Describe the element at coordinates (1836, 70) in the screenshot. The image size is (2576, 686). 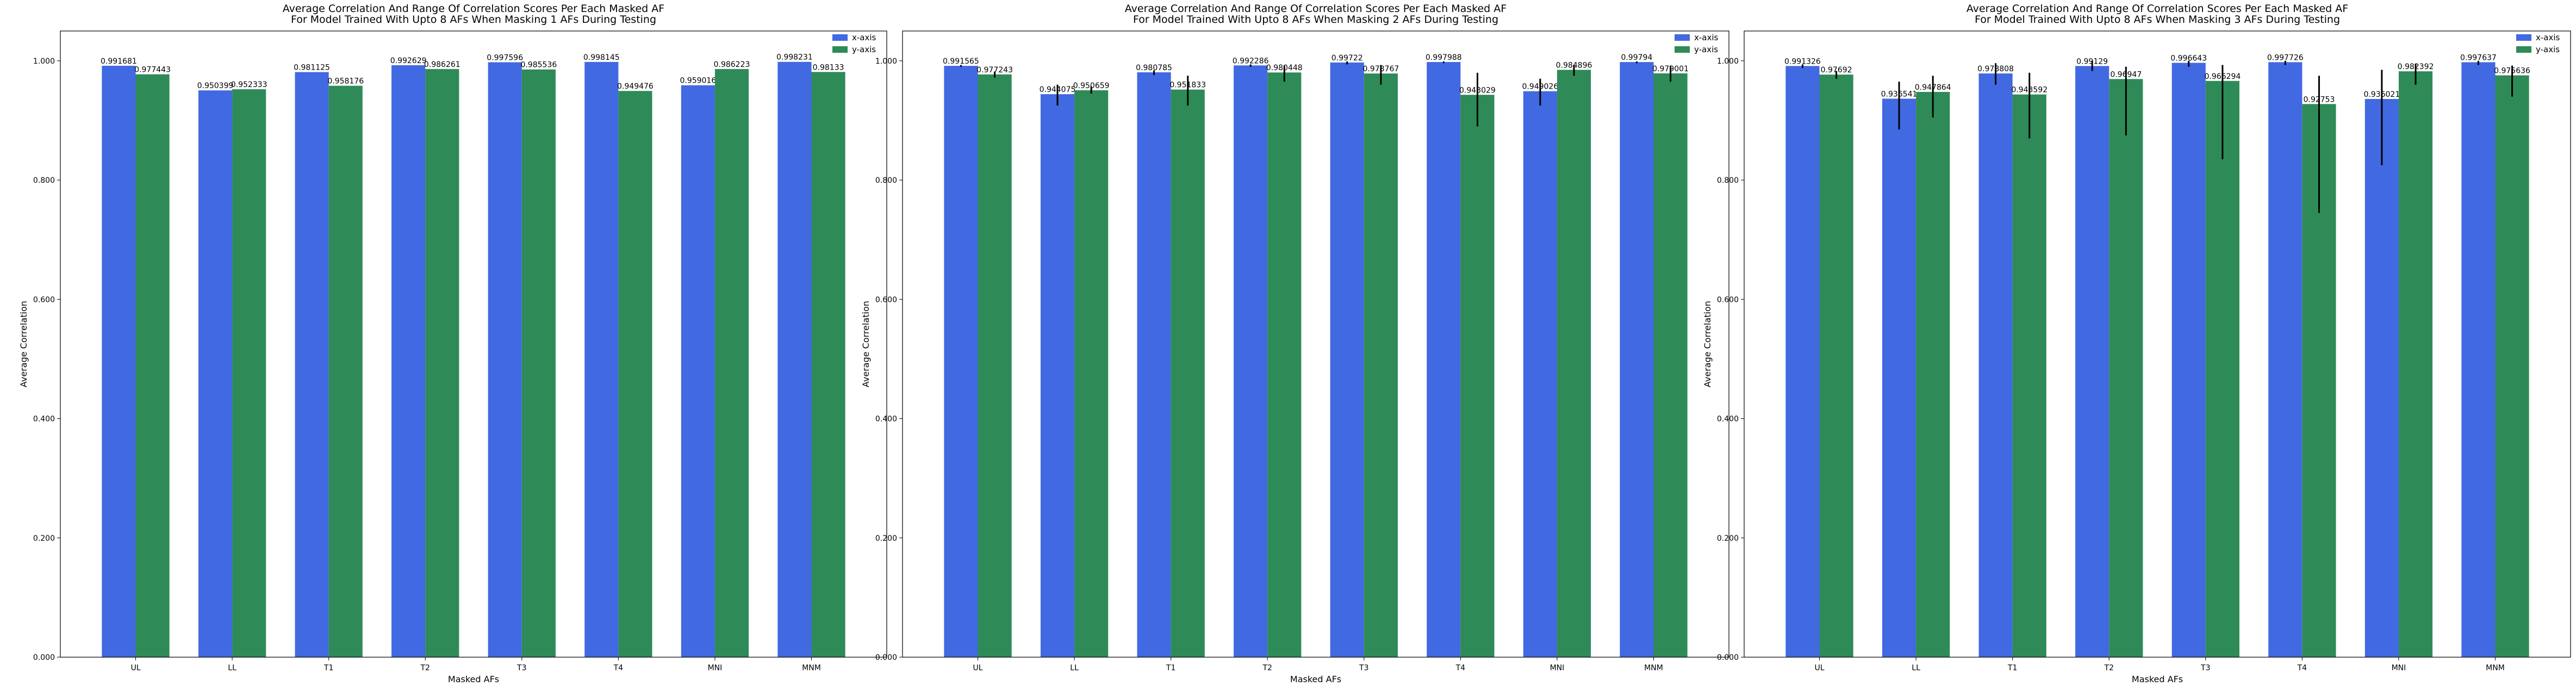
I see `data-label-y-axis-UL: 0.97692` at that location.